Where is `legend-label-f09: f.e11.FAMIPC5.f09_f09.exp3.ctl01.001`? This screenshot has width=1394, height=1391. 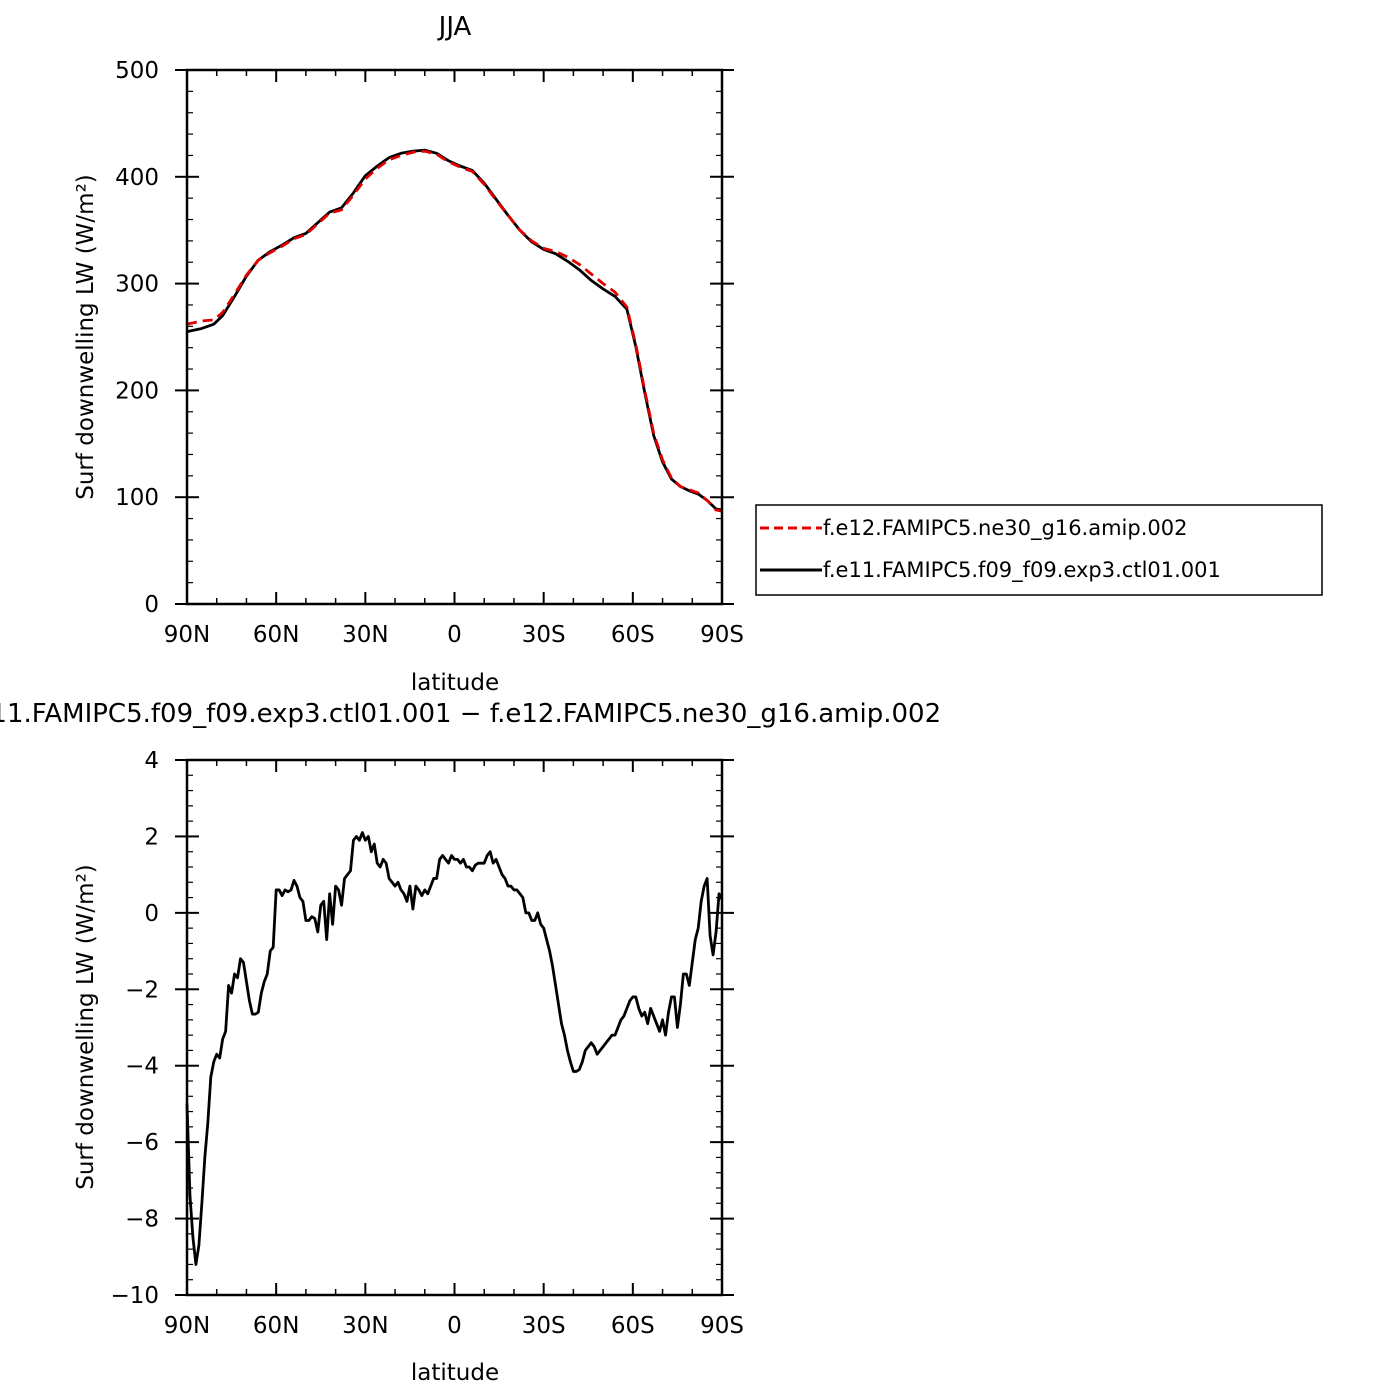
legend-label-f09: f.e11.FAMIPC5.f09_f09.exp3.ctl01.001 is located at coordinates (1022, 570).